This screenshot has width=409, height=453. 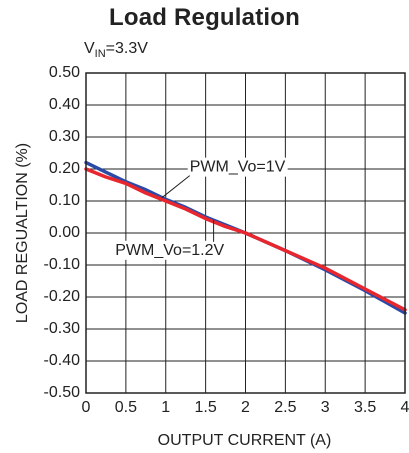 I want to click on condition-subscript: IN, so click(x=100, y=54).